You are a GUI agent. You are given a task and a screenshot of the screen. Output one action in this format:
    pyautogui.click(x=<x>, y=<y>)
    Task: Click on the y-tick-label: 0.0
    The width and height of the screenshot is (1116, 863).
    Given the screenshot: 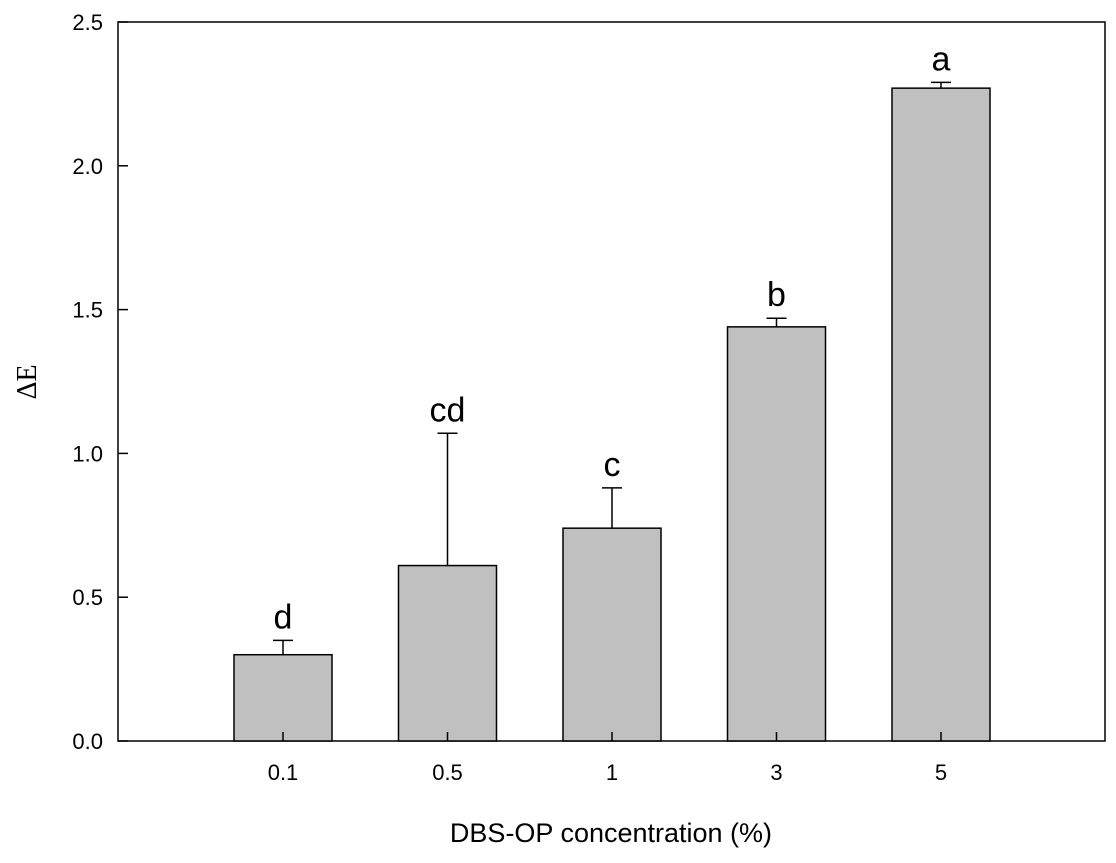 What is the action you would take?
    pyautogui.click(x=87, y=741)
    